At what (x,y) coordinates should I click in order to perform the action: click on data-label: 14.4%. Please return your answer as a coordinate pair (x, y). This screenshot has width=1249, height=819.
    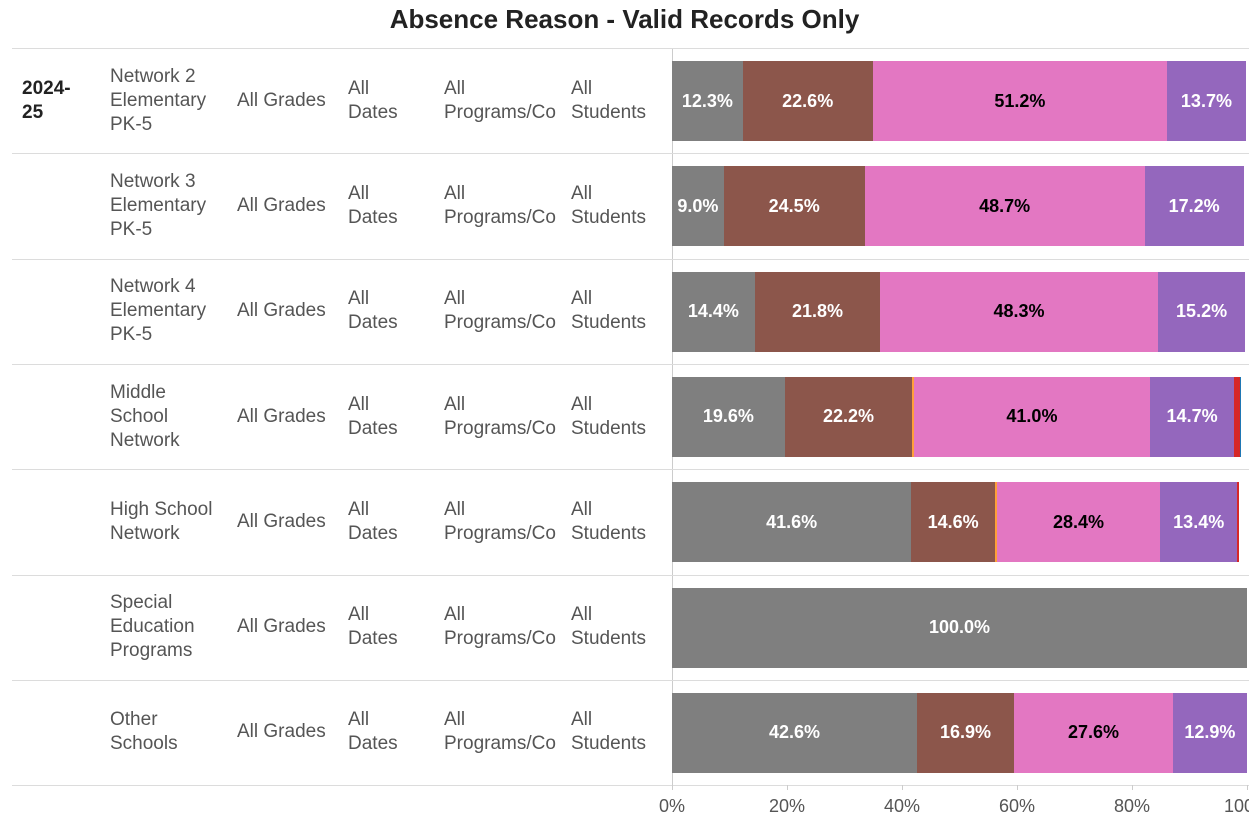
    Looking at the image, I should click on (713, 311).